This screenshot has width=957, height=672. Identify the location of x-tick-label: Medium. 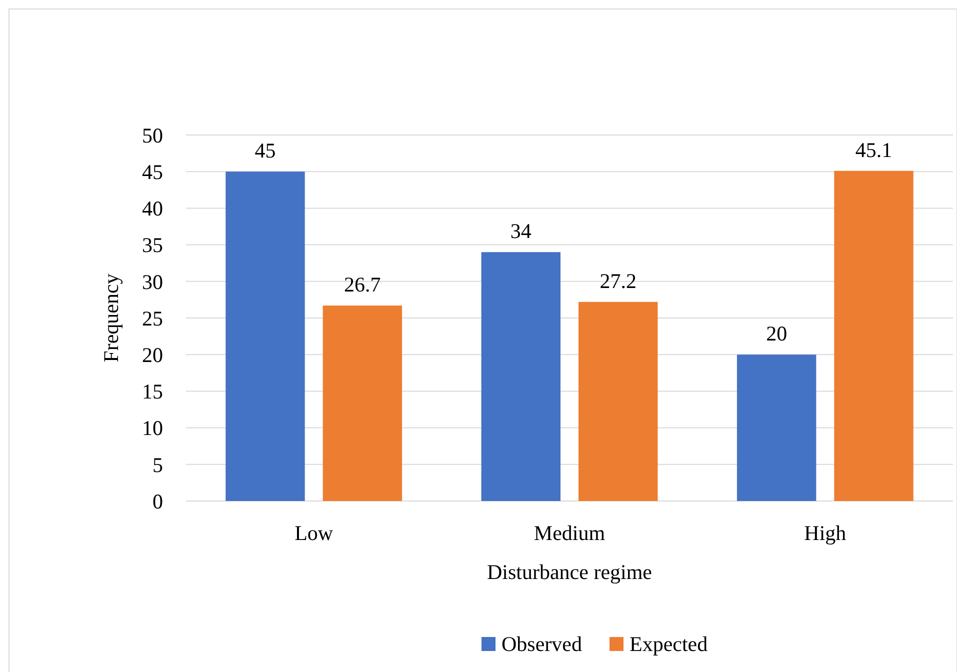
(570, 533).